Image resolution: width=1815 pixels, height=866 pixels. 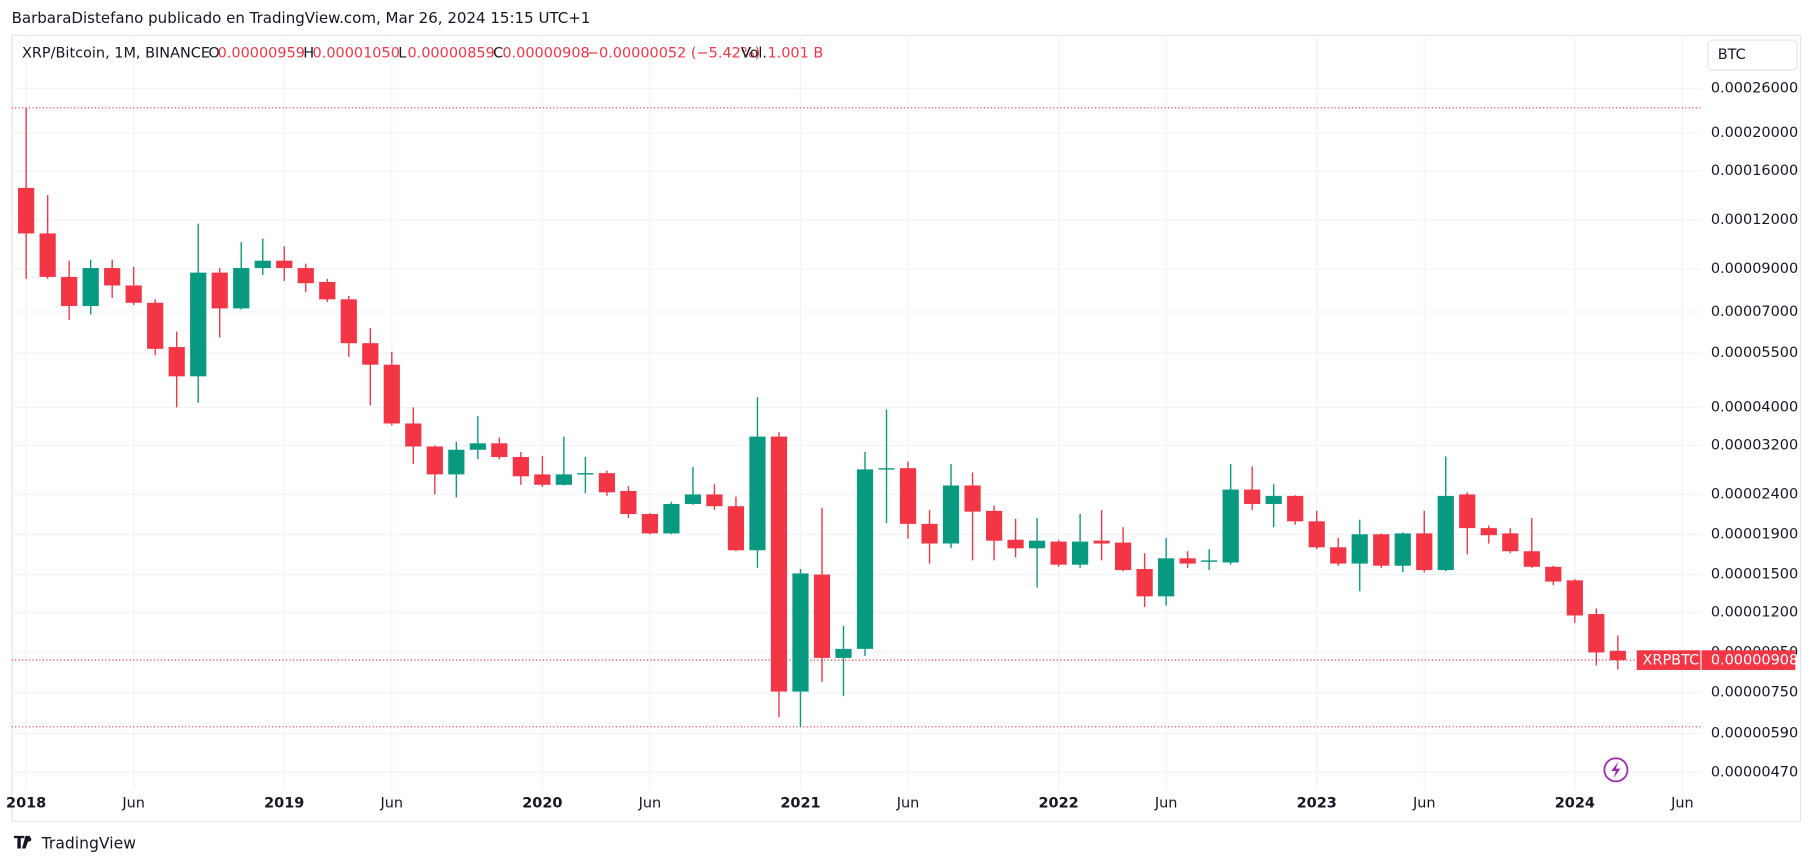 What do you see at coordinates (1754, 445) in the screenshot?
I see `y-tick-label: 0.00003200` at bounding box center [1754, 445].